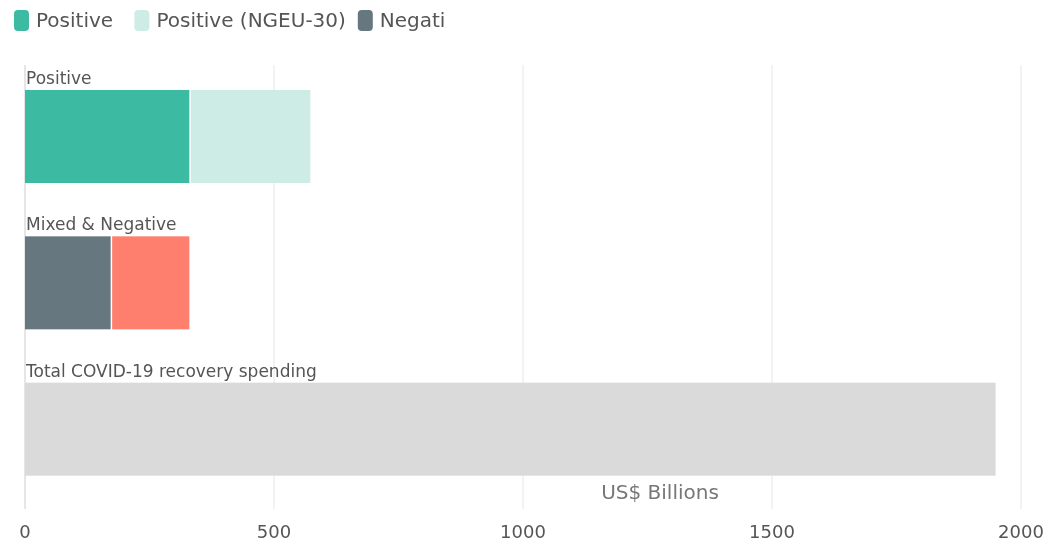  I want to click on legend-label: Negati, so click(412, 20).